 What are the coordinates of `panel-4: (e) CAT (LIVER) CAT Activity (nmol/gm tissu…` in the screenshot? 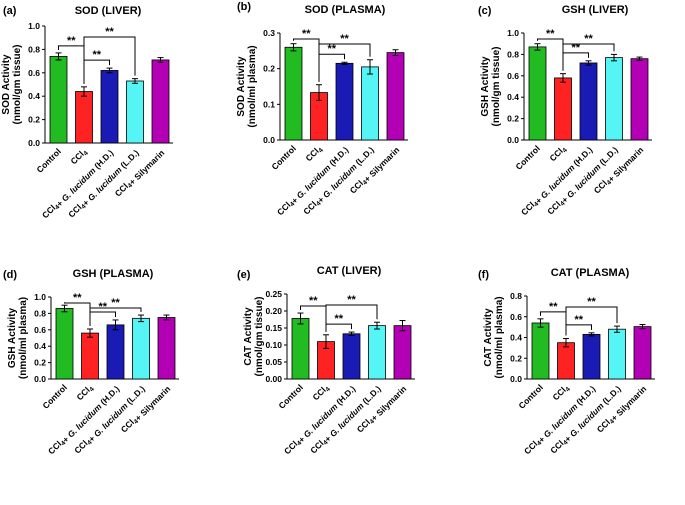 It's located at (326, 360).